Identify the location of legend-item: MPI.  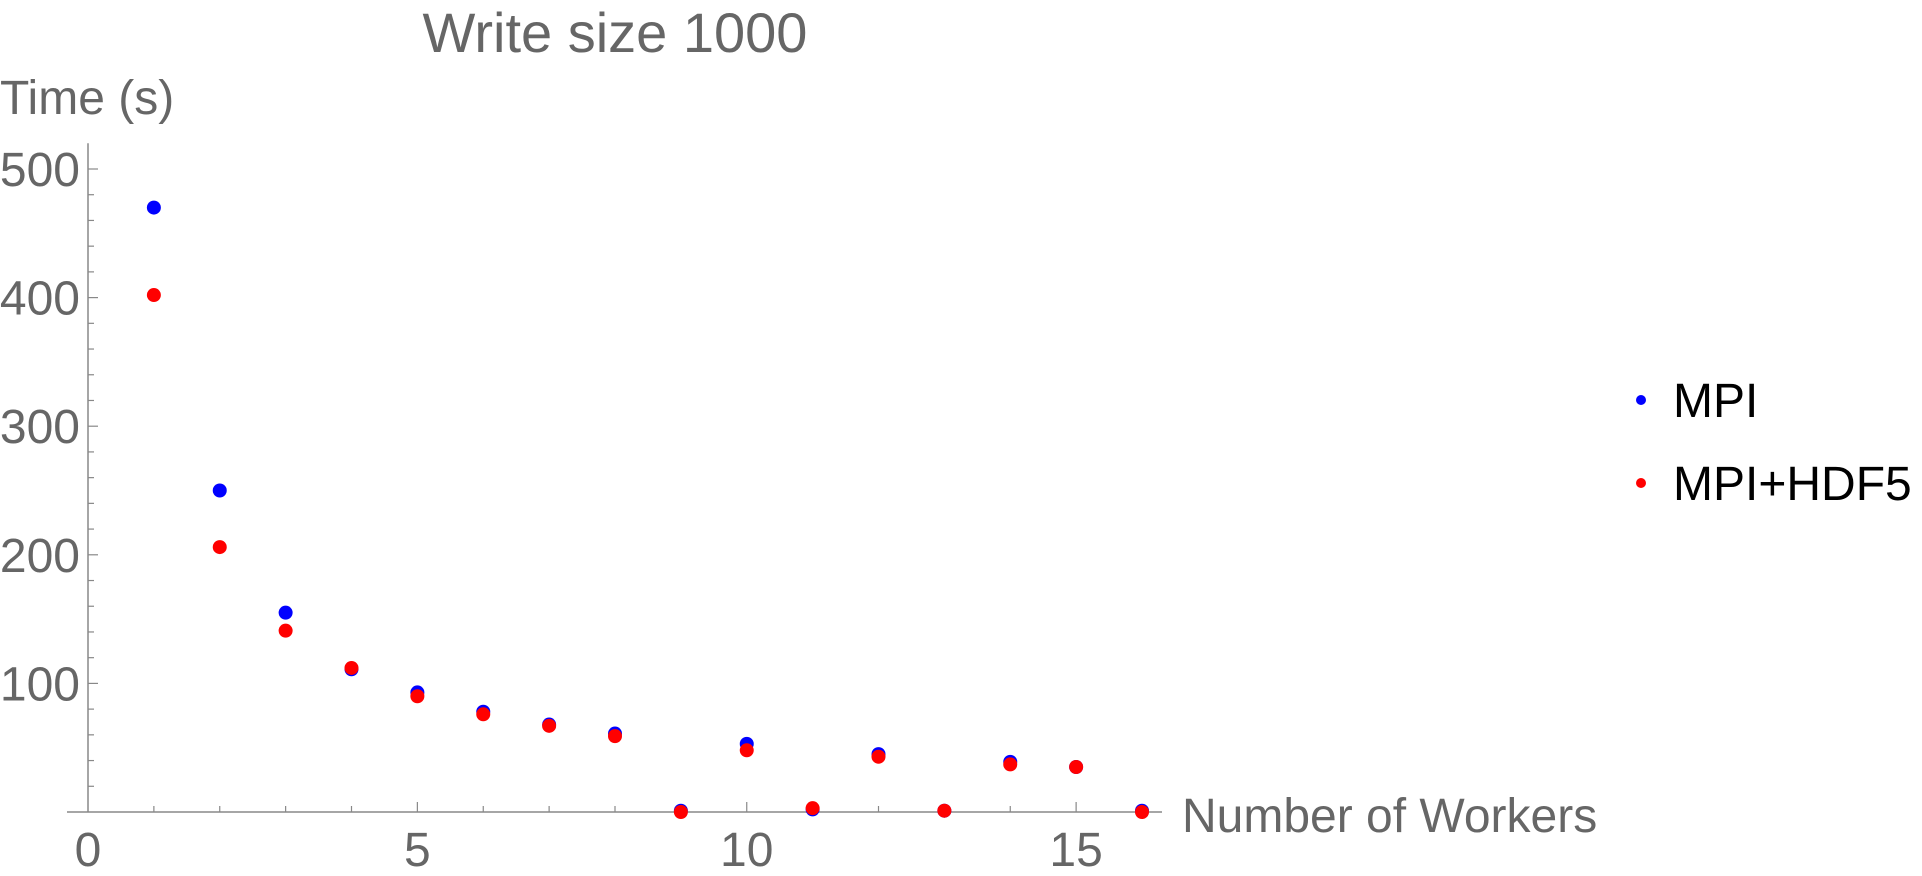
(1697, 401).